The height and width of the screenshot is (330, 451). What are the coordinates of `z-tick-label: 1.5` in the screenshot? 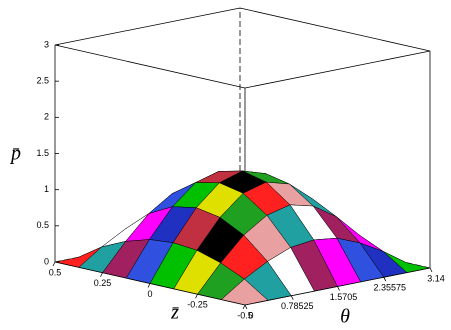 It's located at (42, 153).